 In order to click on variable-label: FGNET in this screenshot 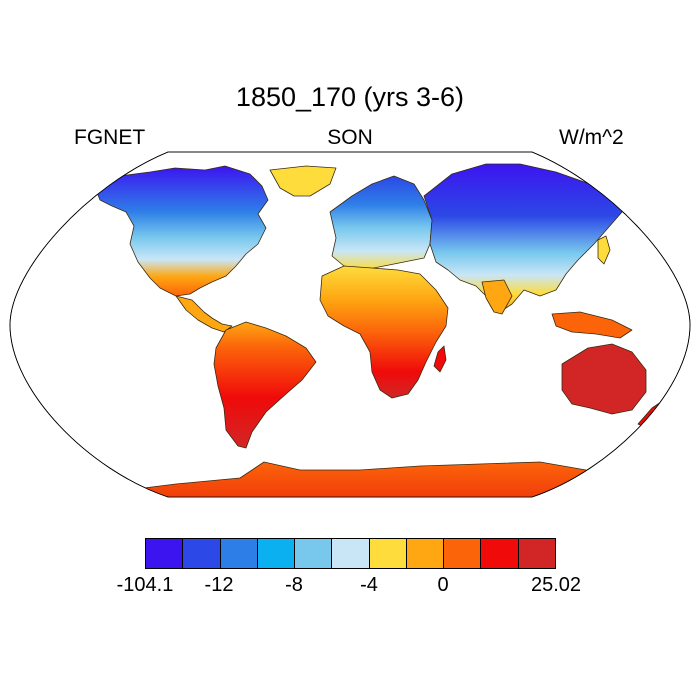, I will do `click(110, 137)`.